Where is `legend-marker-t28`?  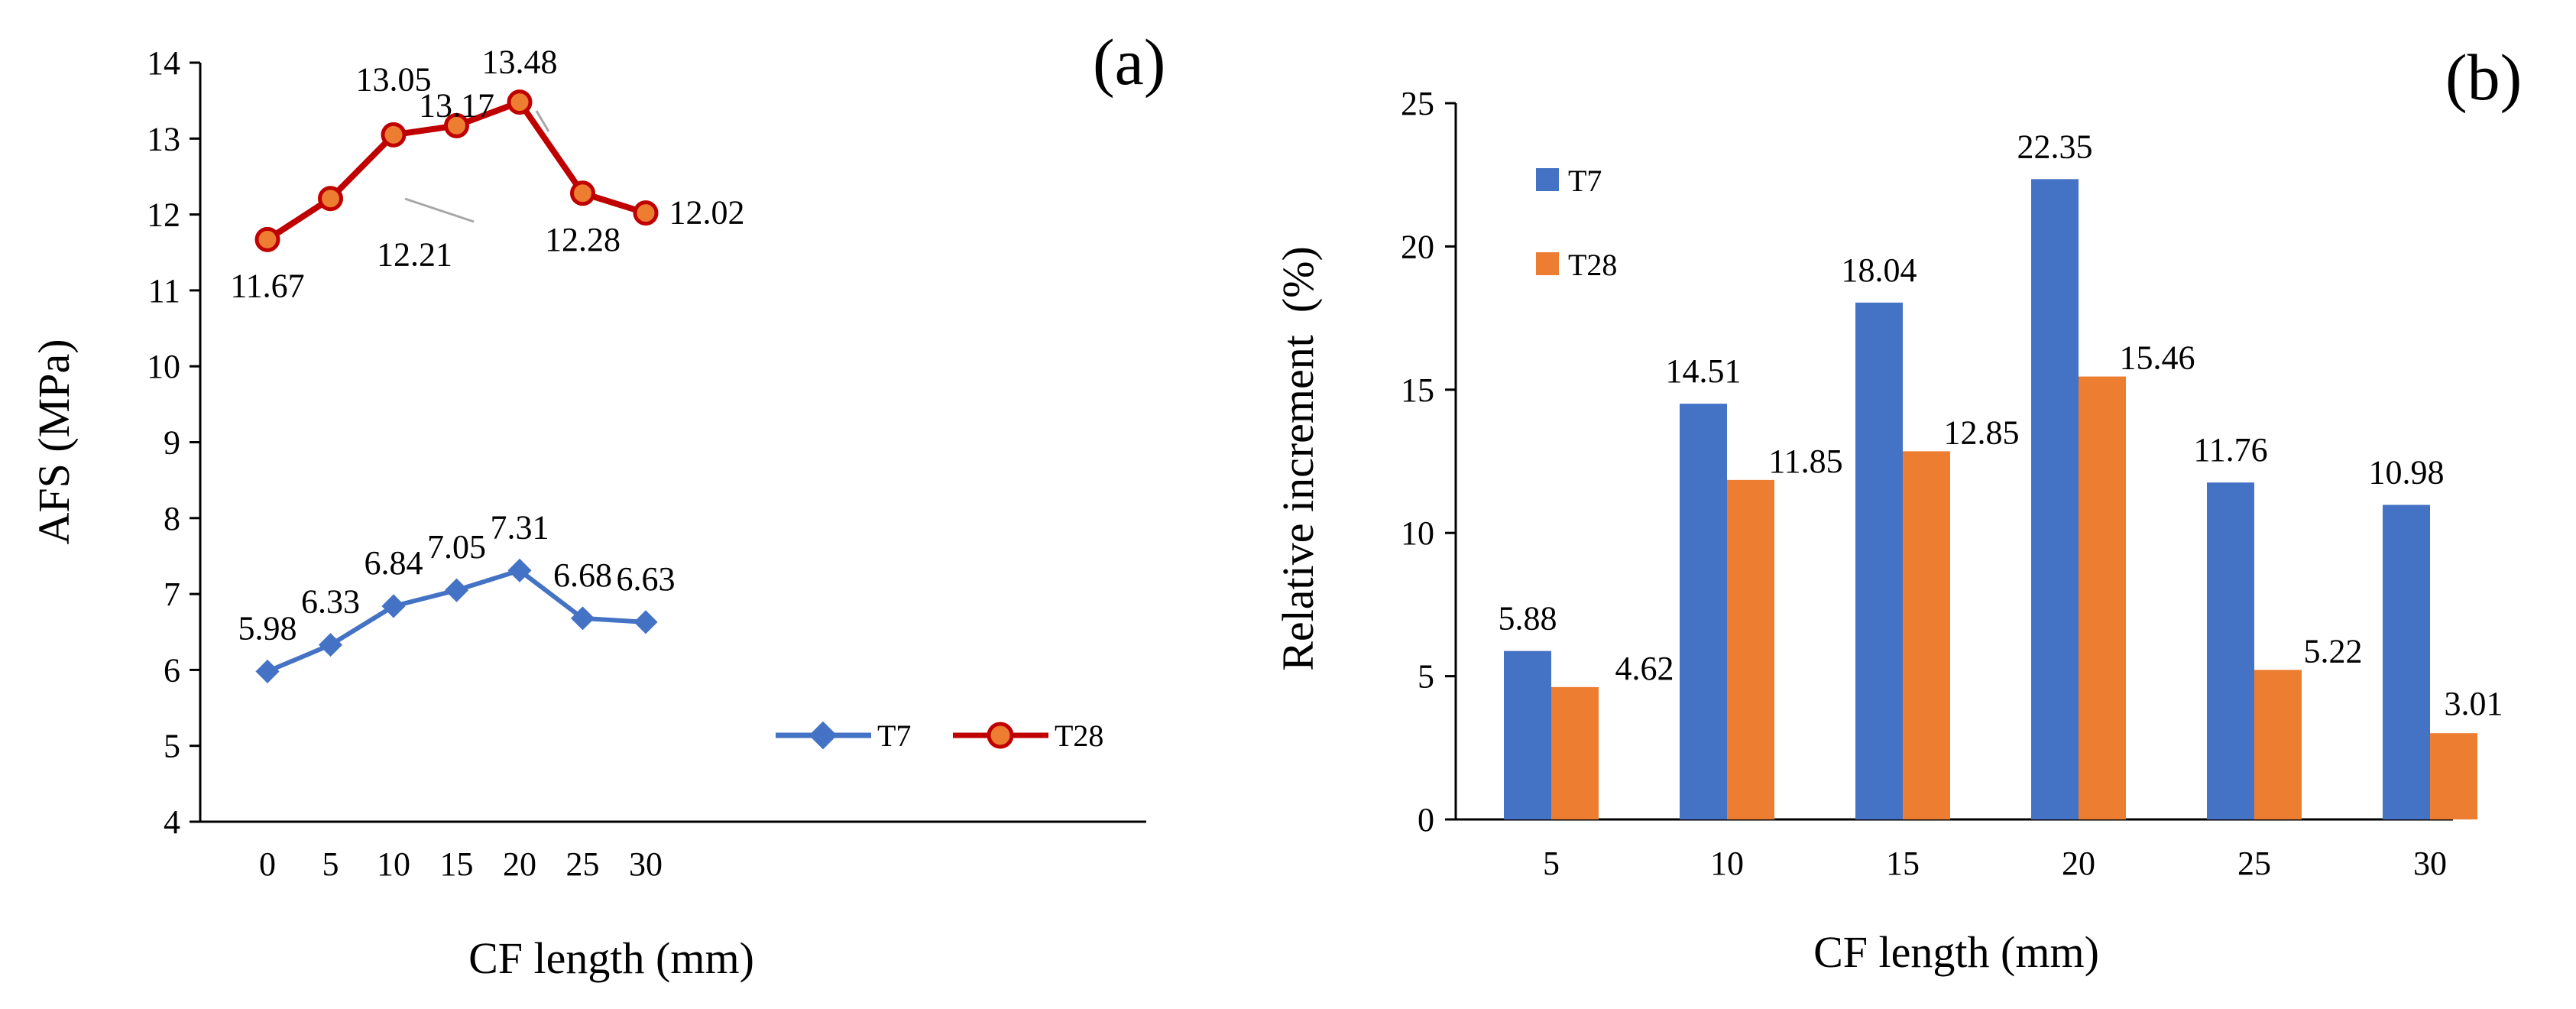
legend-marker-t28 is located at coordinates (1001, 735).